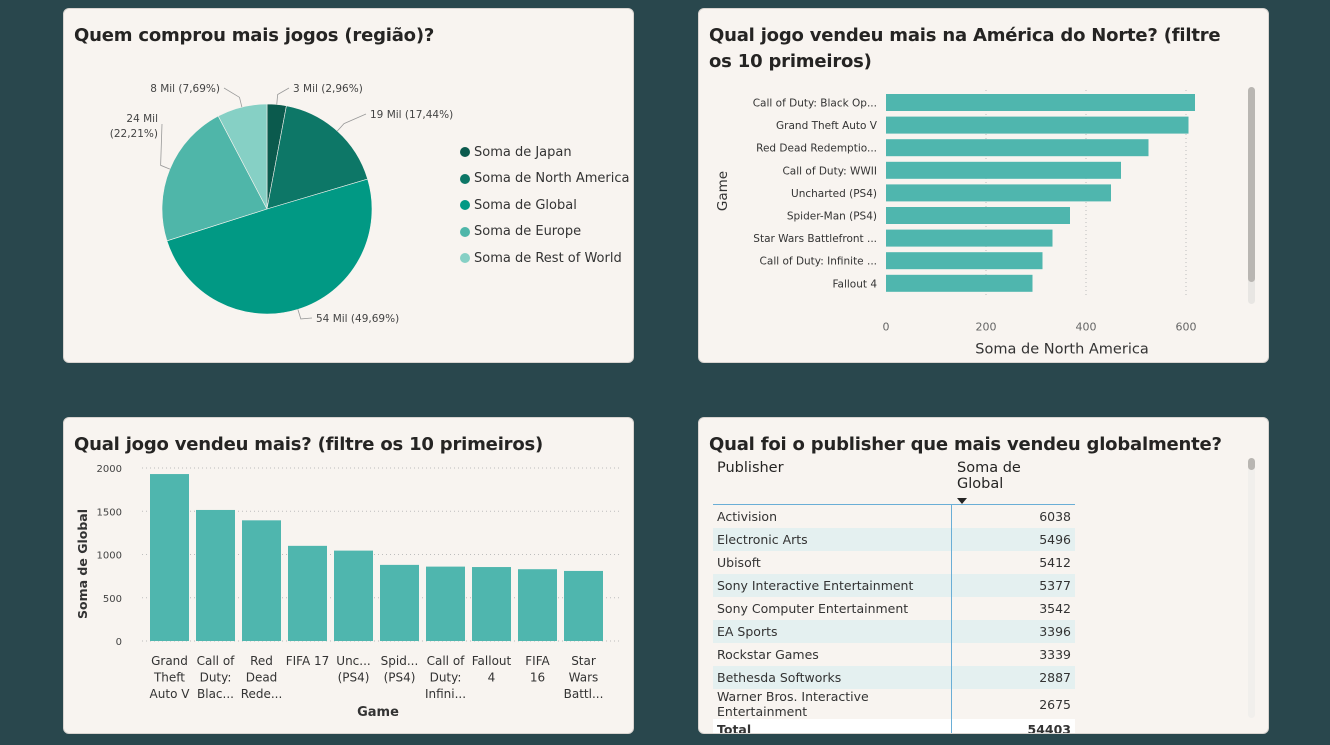 The height and width of the screenshot is (745, 1330). I want to click on global-sales-cell: 6038, so click(1012, 516).